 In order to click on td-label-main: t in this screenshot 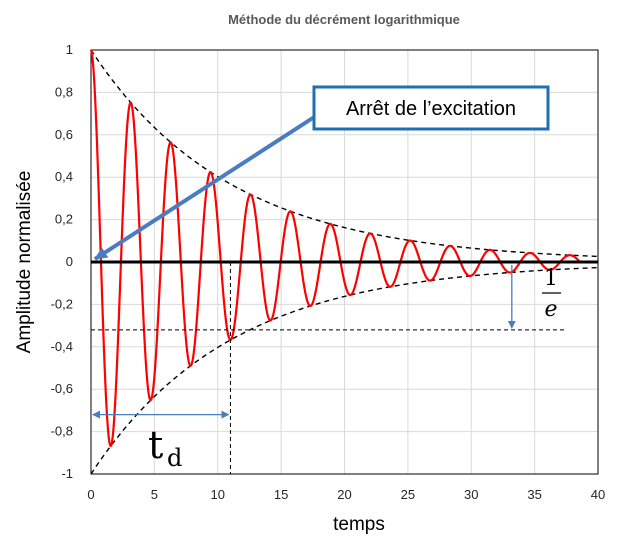, I will do `click(155, 445)`.